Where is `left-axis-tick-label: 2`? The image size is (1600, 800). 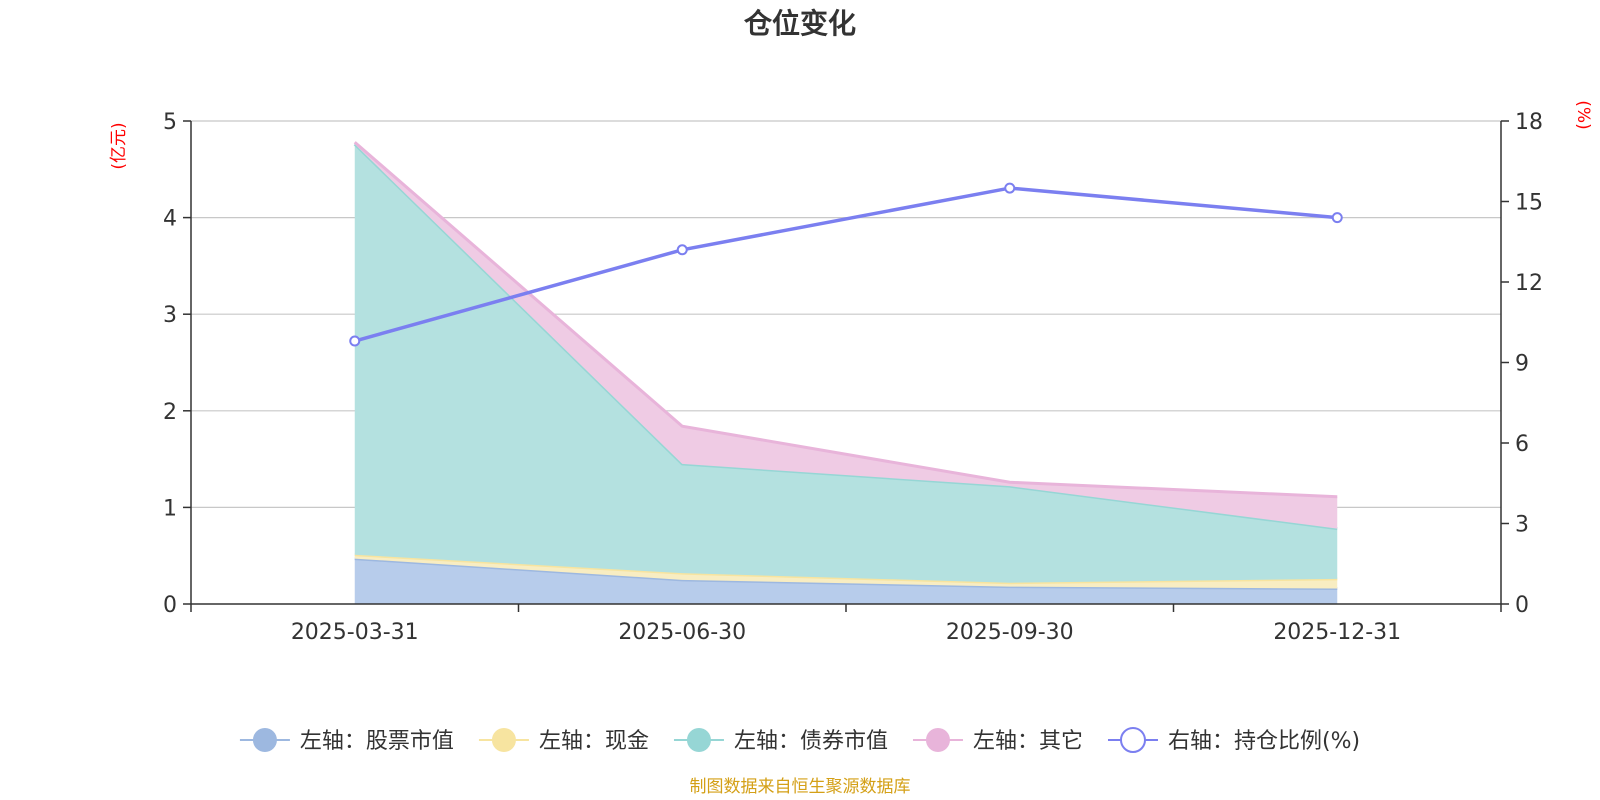 left-axis-tick-label: 2 is located at coordinates (170, 412).